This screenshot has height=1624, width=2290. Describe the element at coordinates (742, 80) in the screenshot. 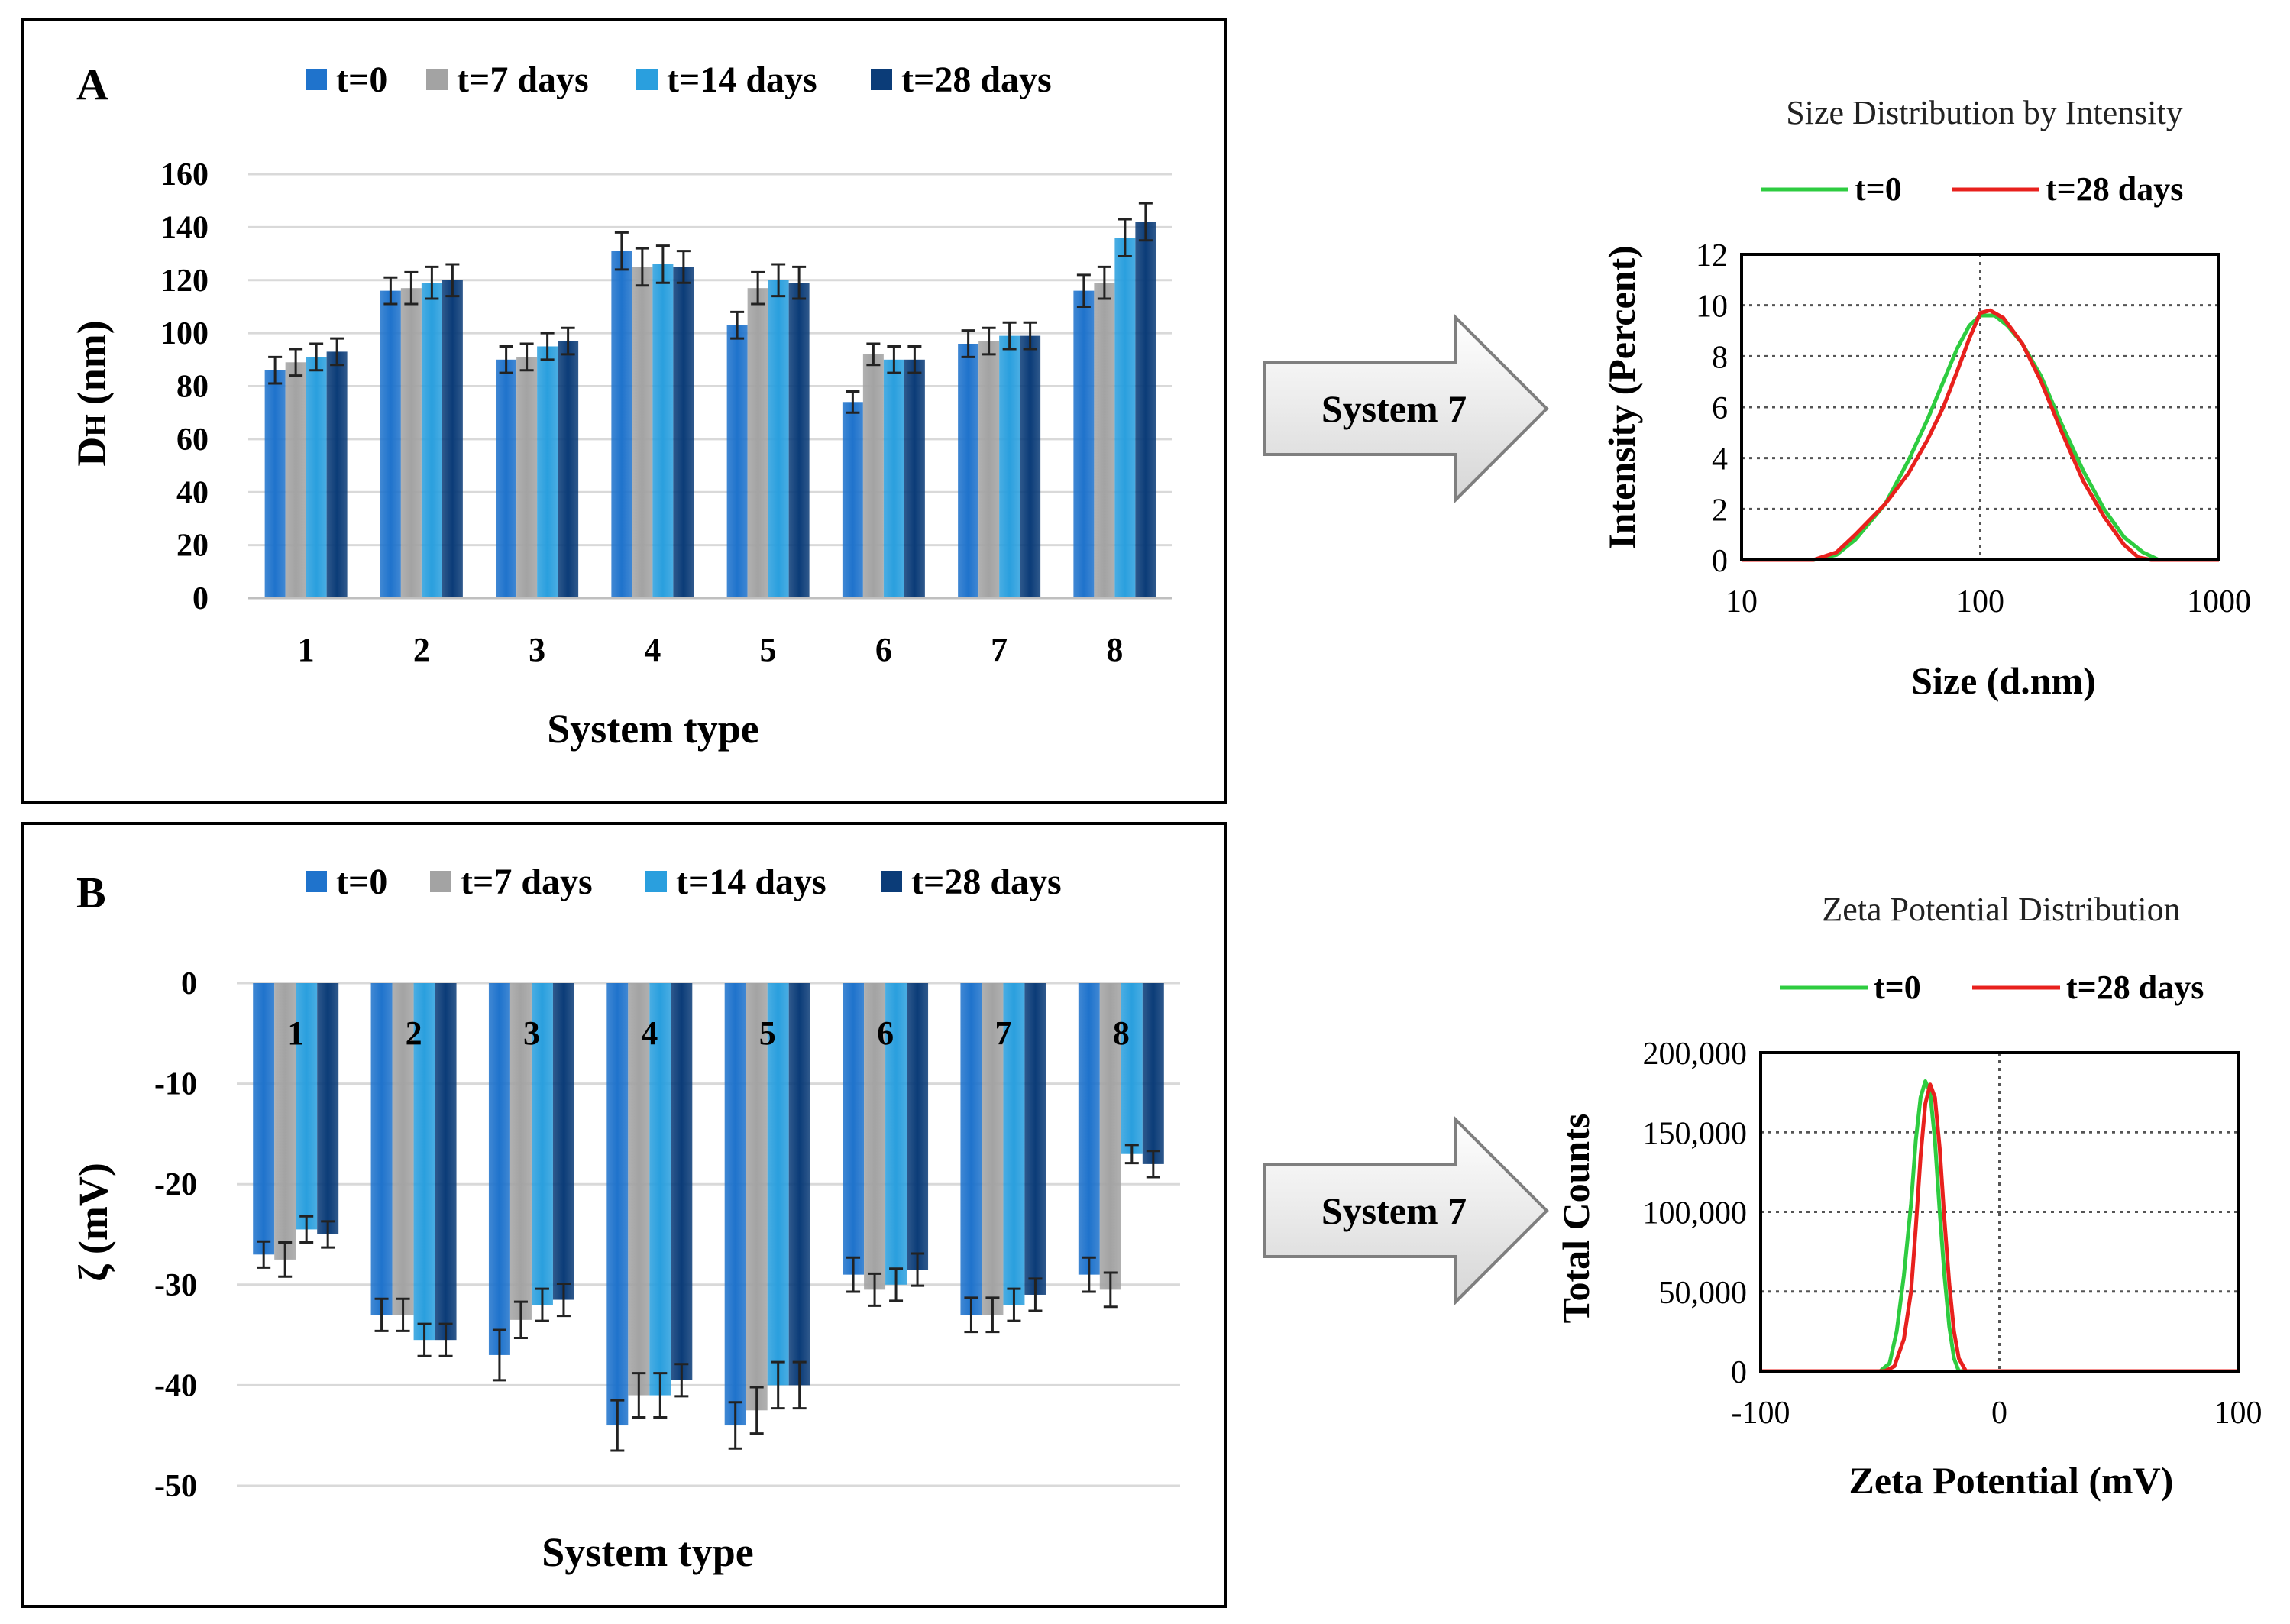

I see `legend-label-t14: t=14 days` at that location.